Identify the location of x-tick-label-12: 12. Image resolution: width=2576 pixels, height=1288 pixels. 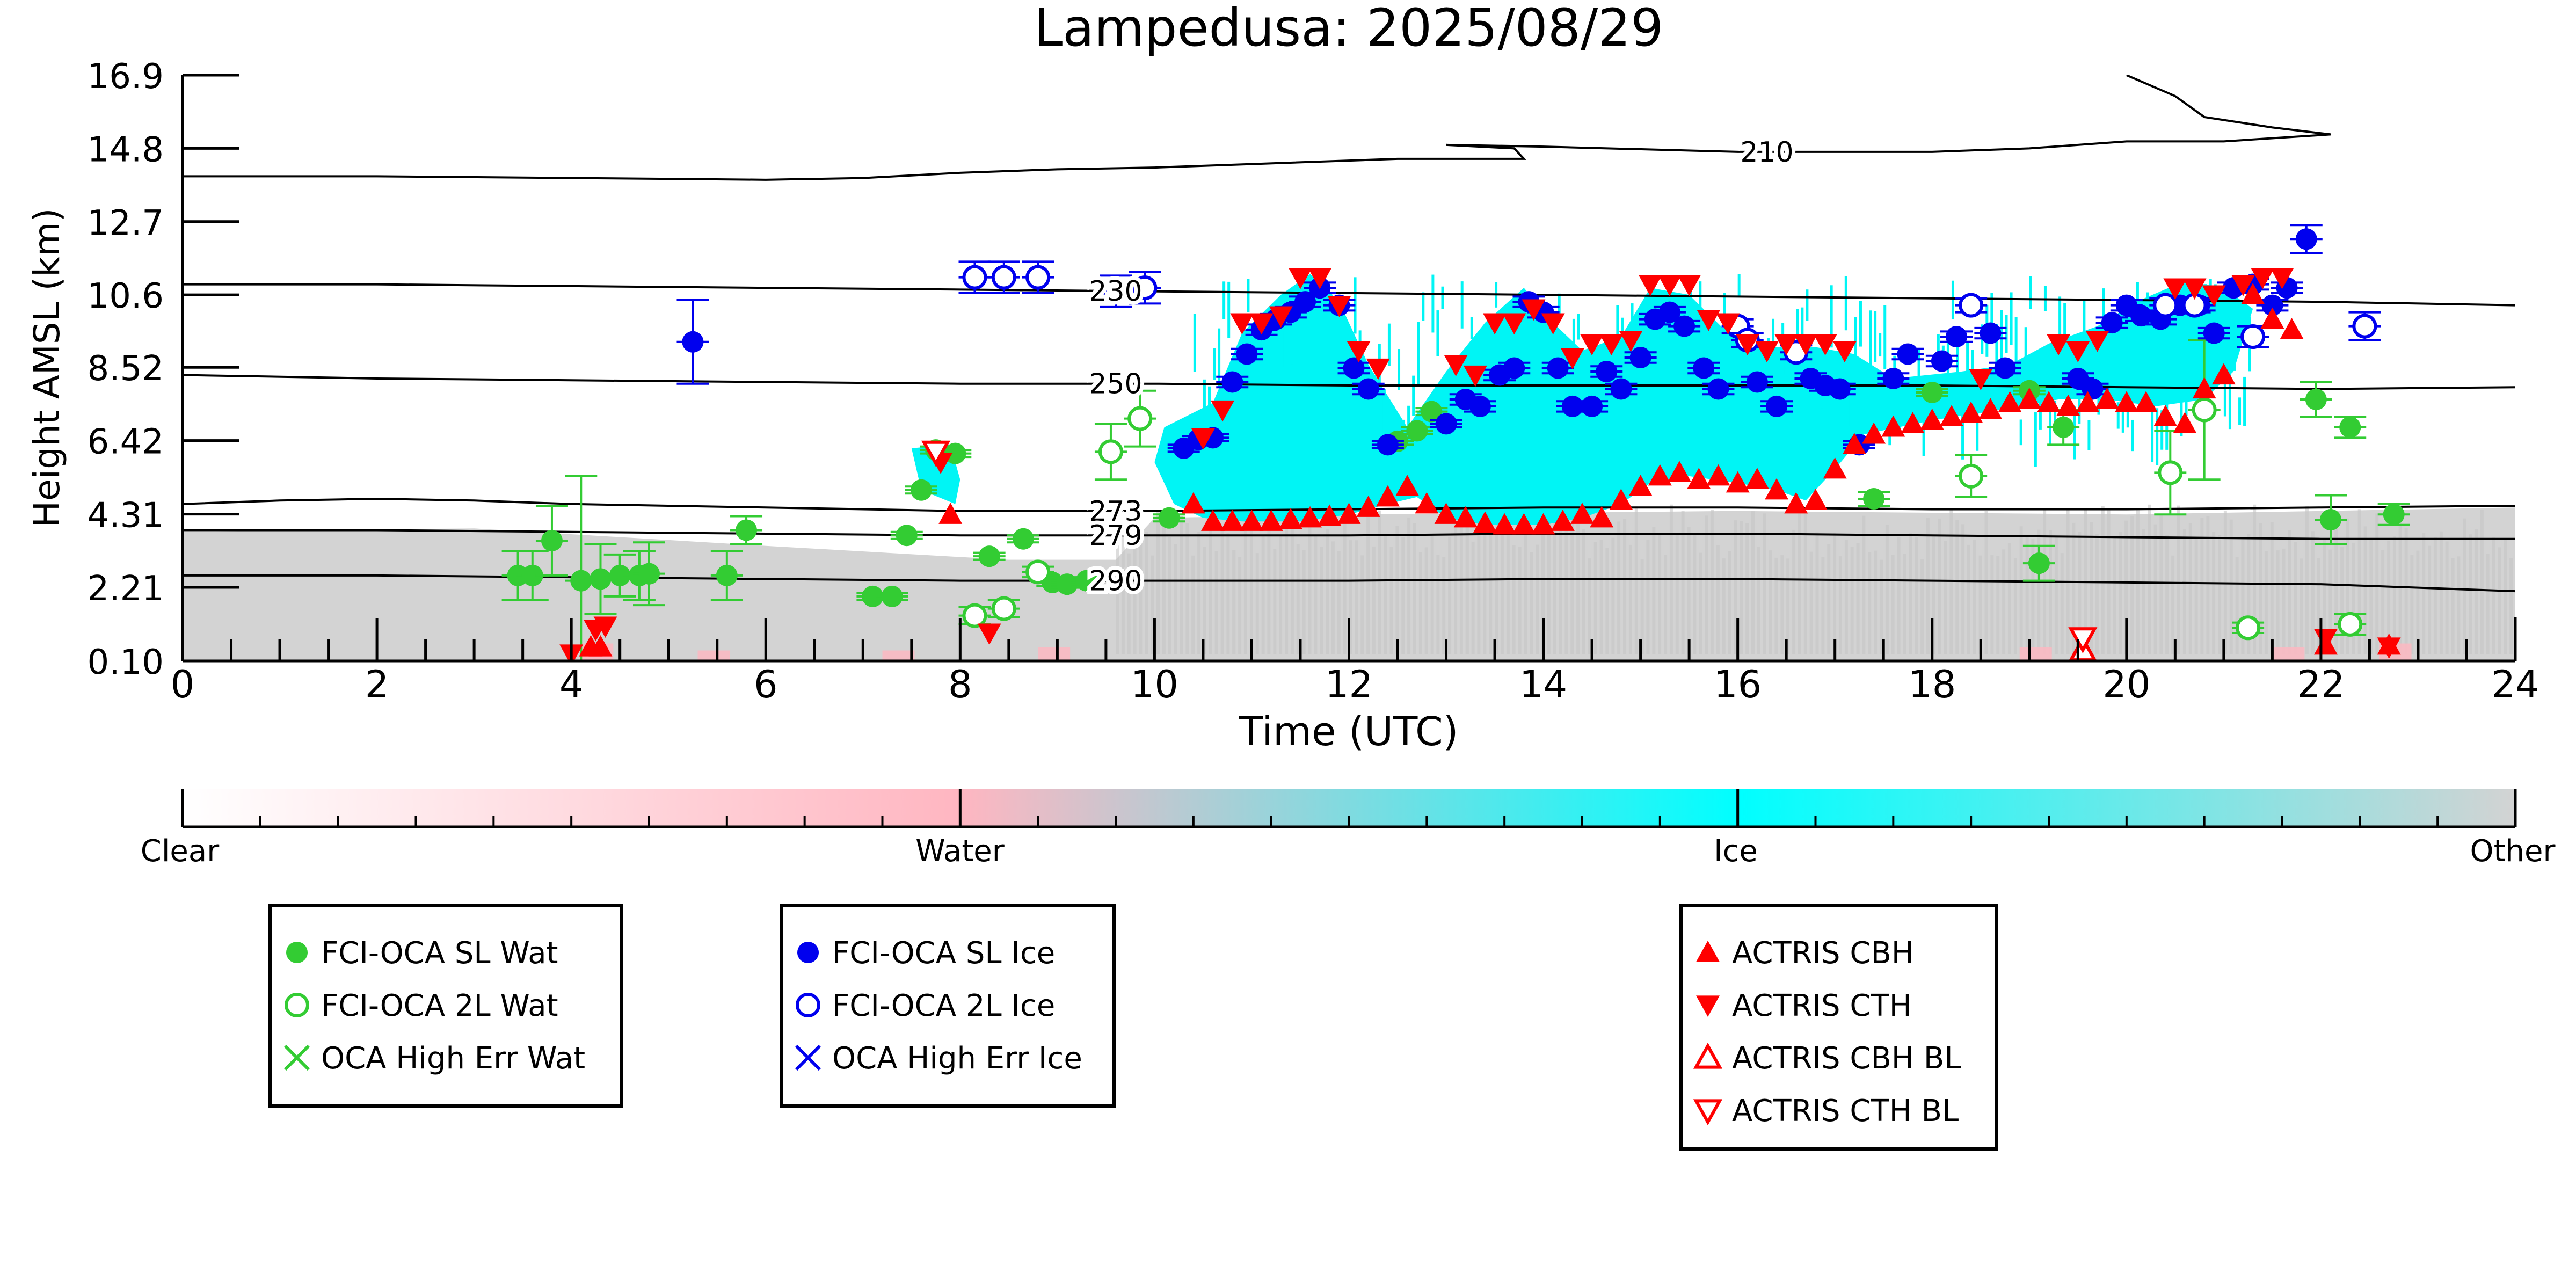
(1349, 685).